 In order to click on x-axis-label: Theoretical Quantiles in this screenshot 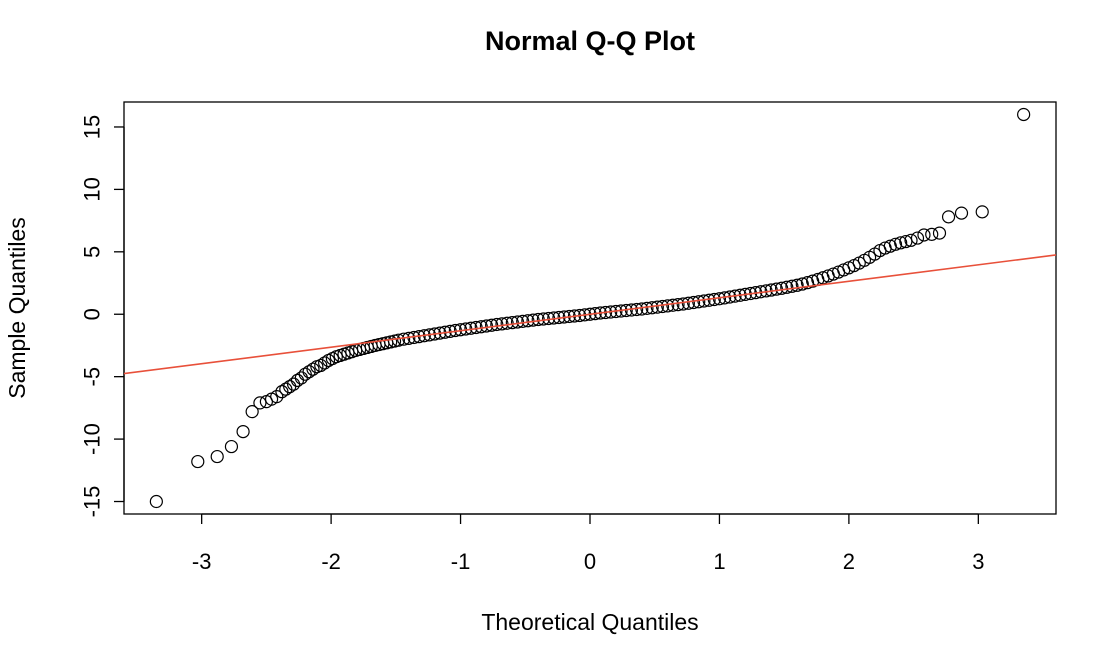, I will do `click(589, 622)`.